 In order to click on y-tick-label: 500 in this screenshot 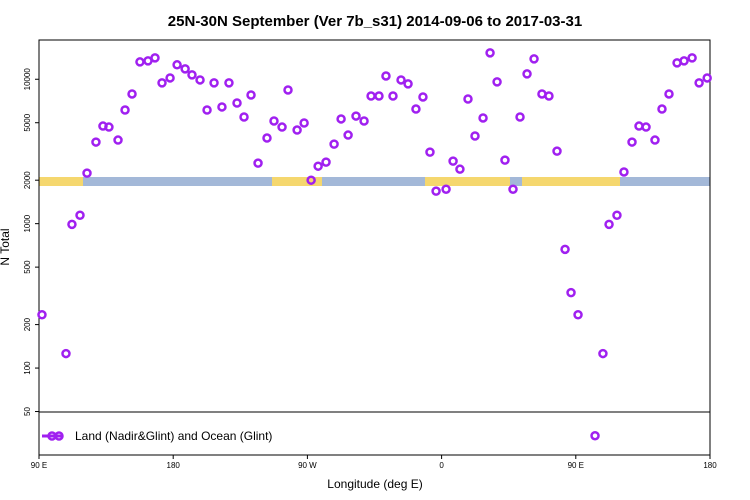, I will do `click(27, 267)`.